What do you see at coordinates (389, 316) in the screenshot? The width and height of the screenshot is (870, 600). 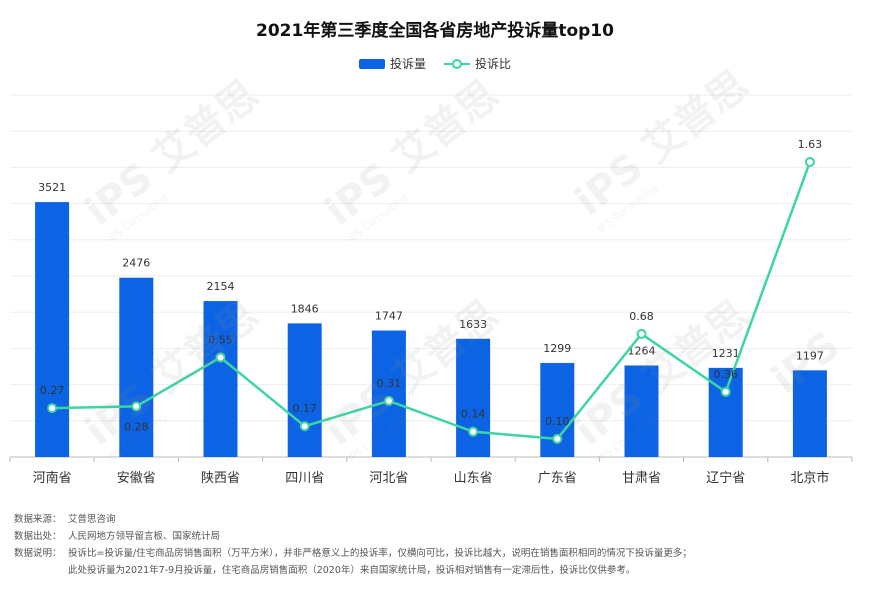 I see `bar-data-label: 1747` at bounding box center [389, 316].